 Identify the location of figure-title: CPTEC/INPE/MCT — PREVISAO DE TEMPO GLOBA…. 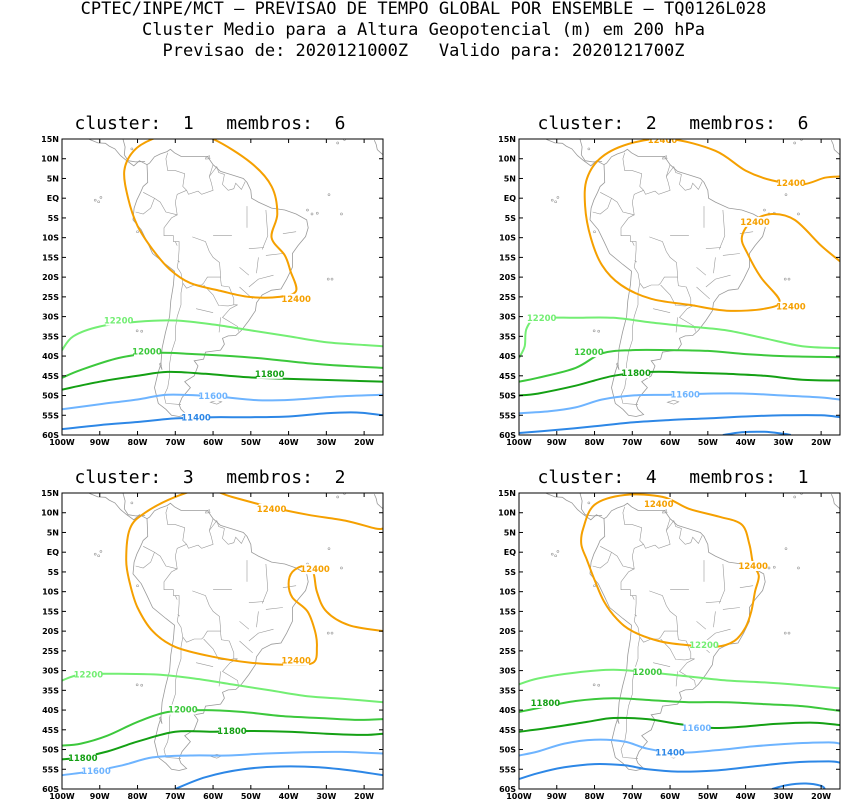
(423, 9).